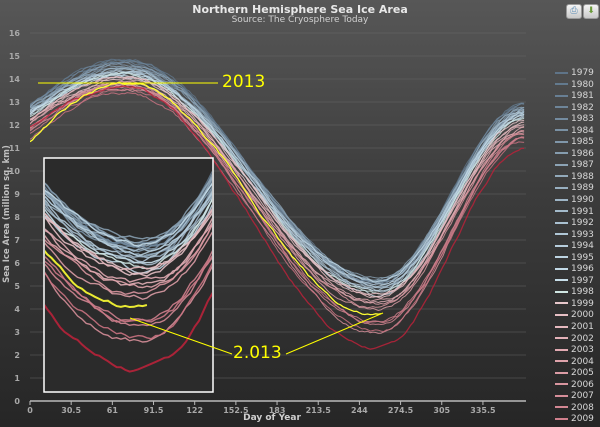  I want to click on legend-item-1980: 1980, so click(574, 86).